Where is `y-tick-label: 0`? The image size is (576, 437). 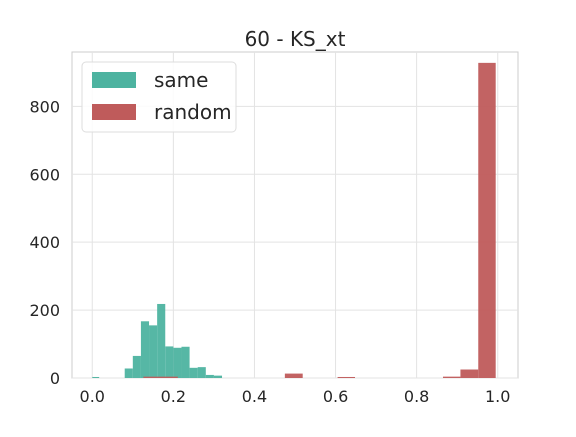
y-tick-label: 0 is located at coordinates (55, 378).